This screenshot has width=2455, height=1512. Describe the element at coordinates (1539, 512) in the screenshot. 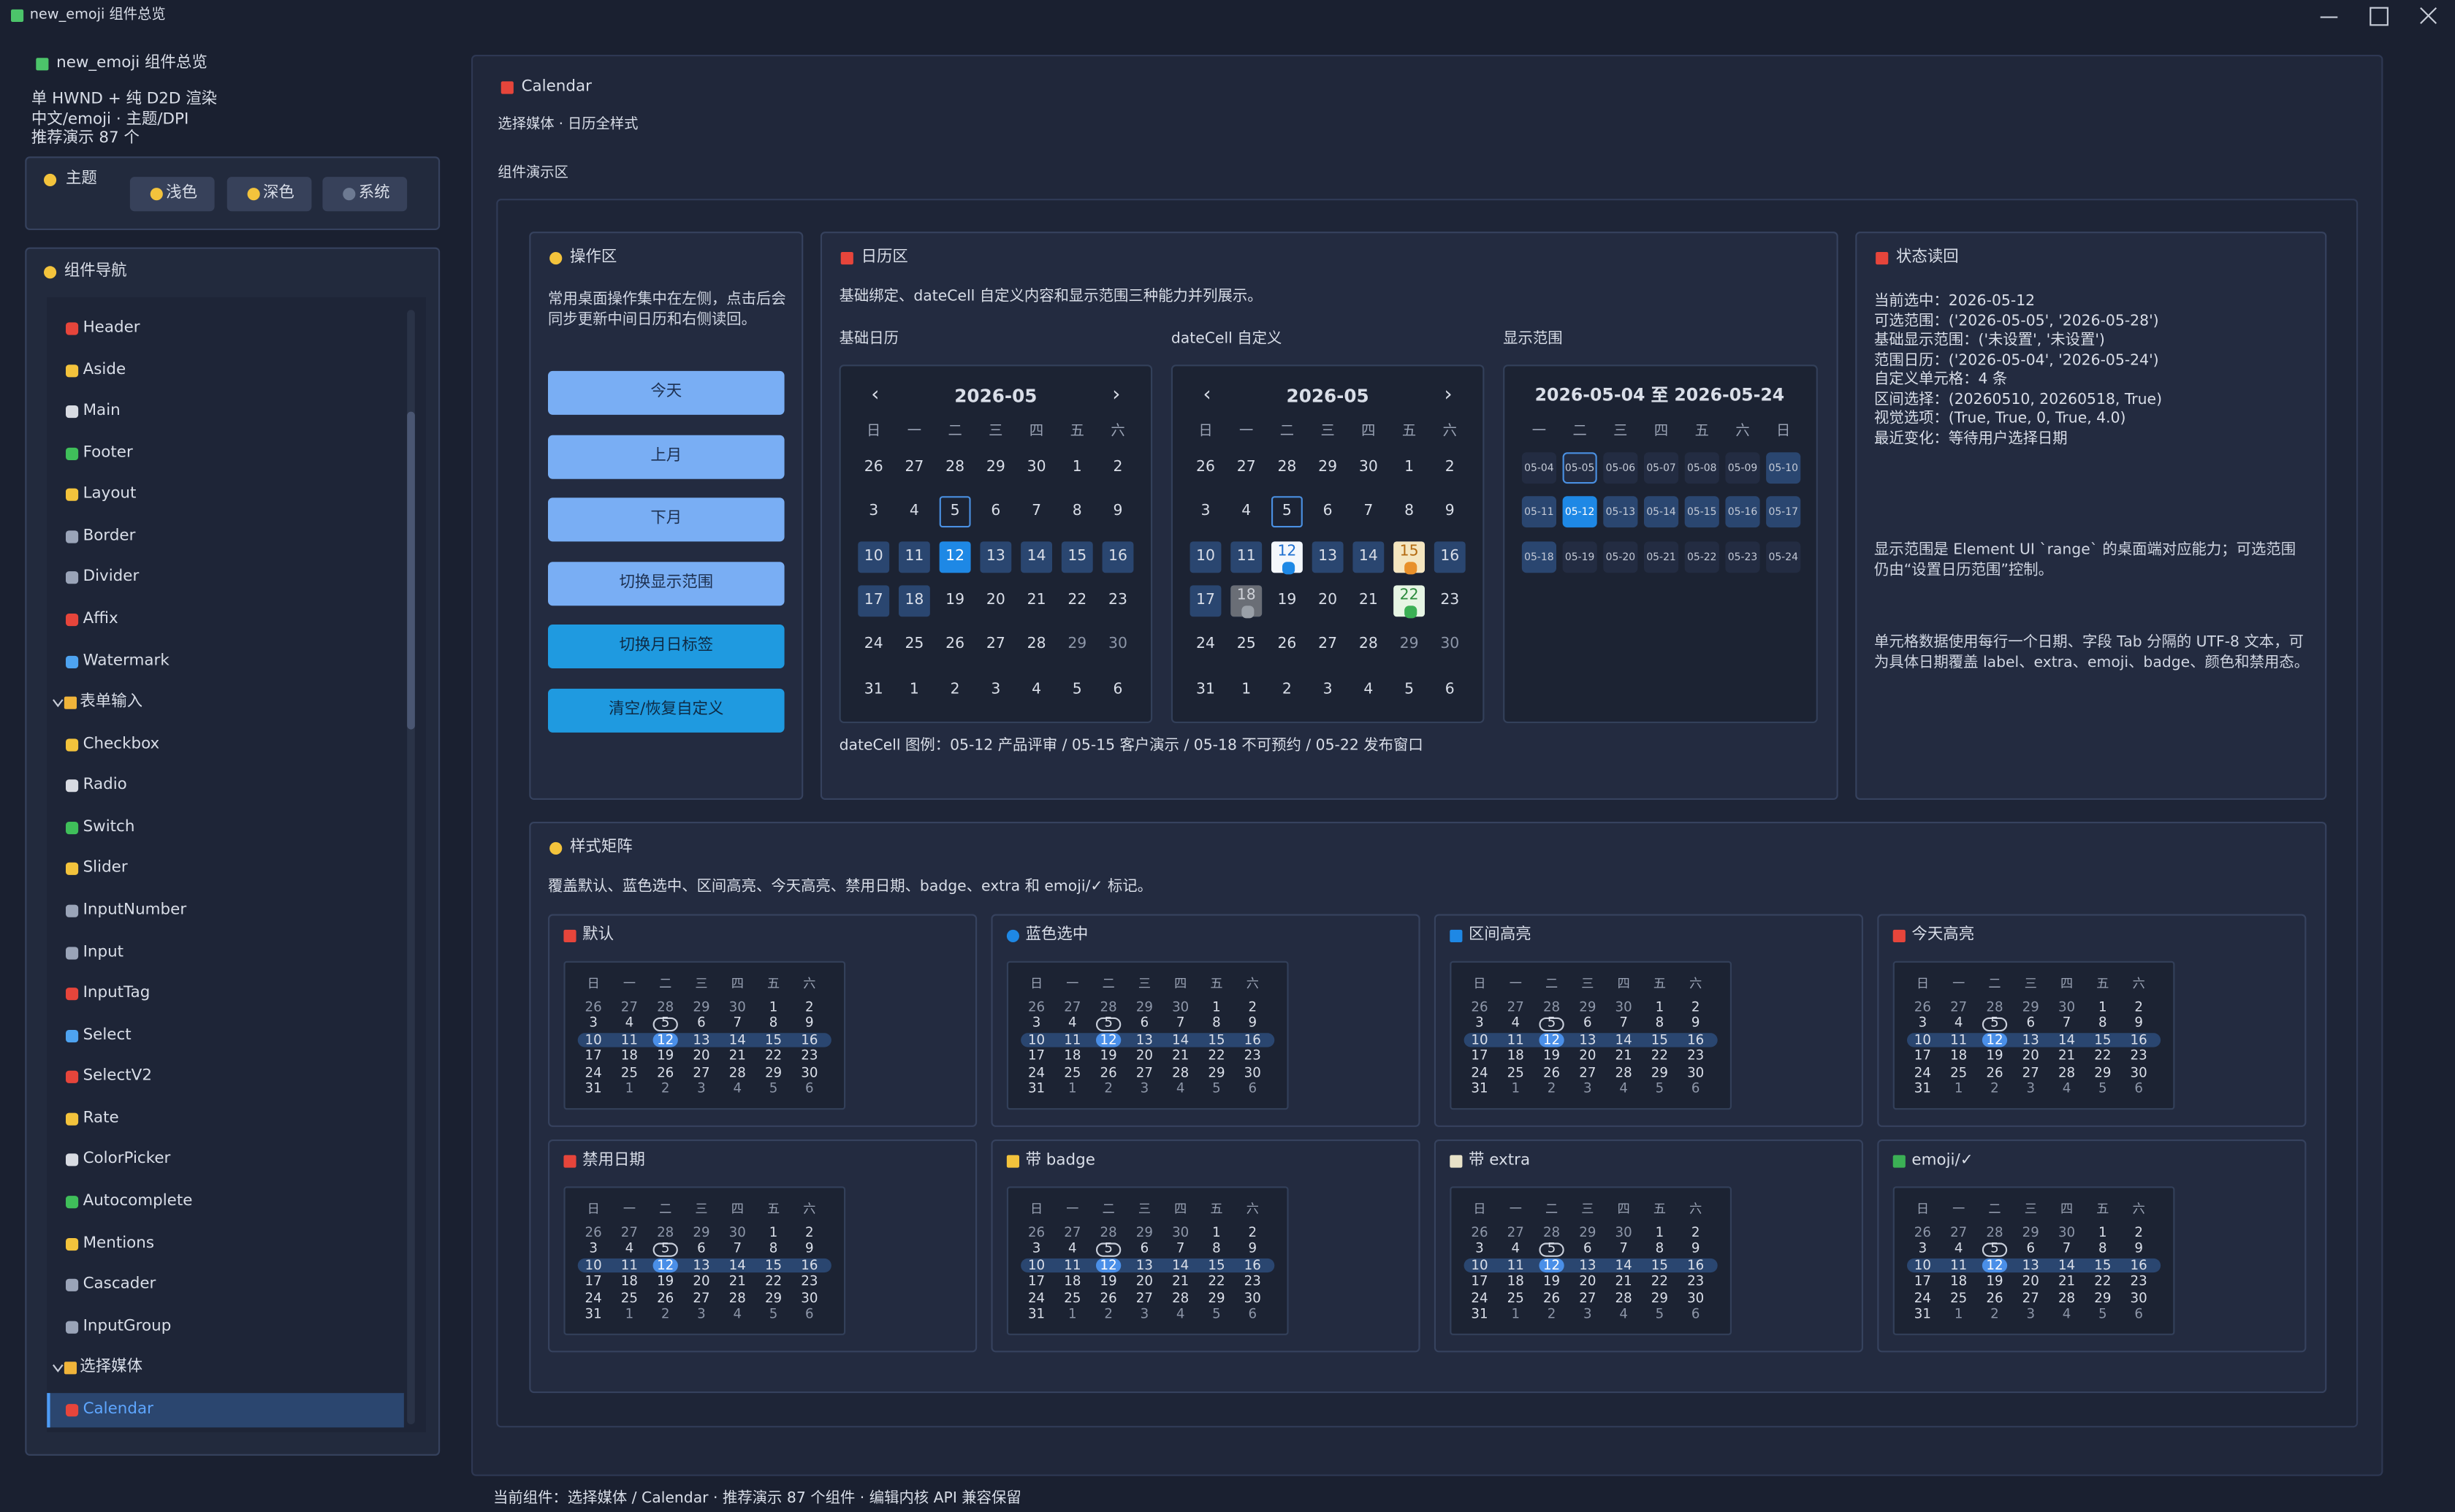

I see `range-day: 05-11` at that location.